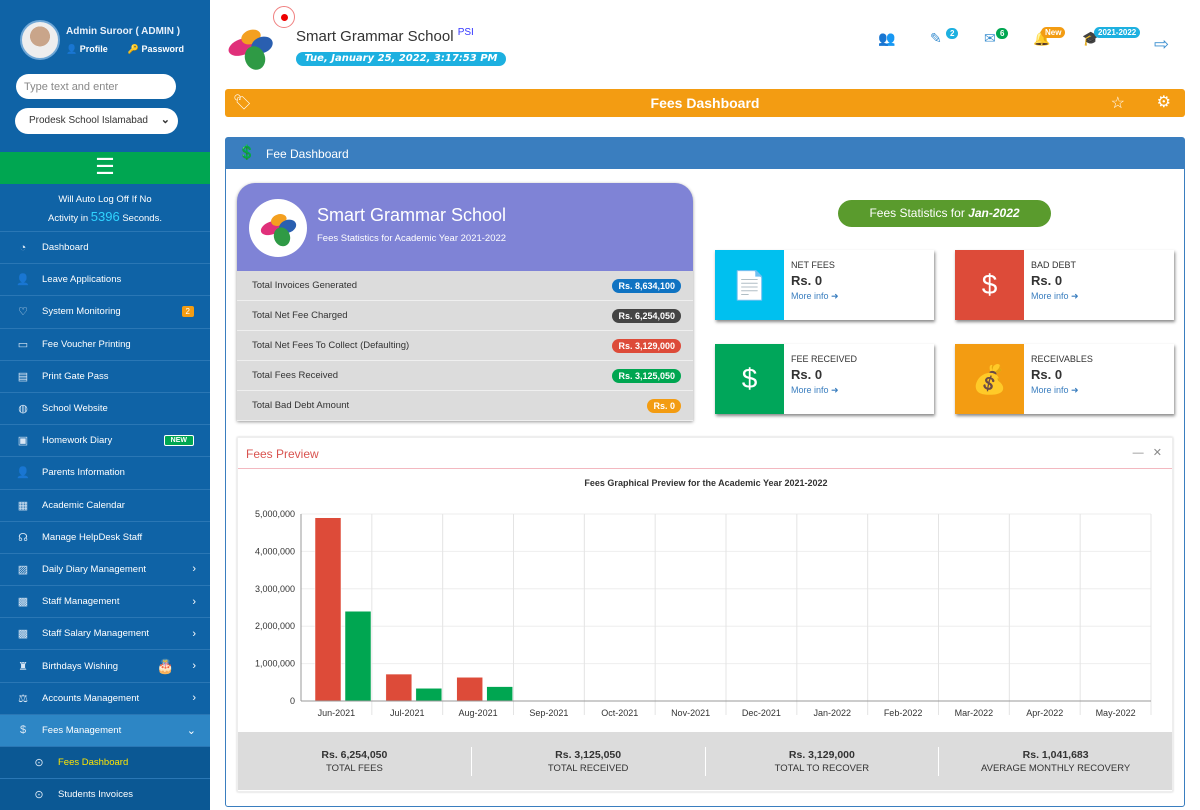  Describe the element at coordinates (23, 537) in the screenshot. I see `headset-icon: ☊` at that location.